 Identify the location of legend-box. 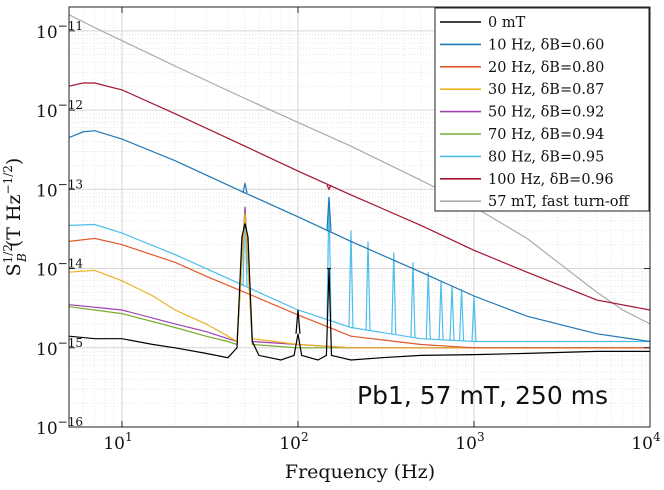
(542, 109).